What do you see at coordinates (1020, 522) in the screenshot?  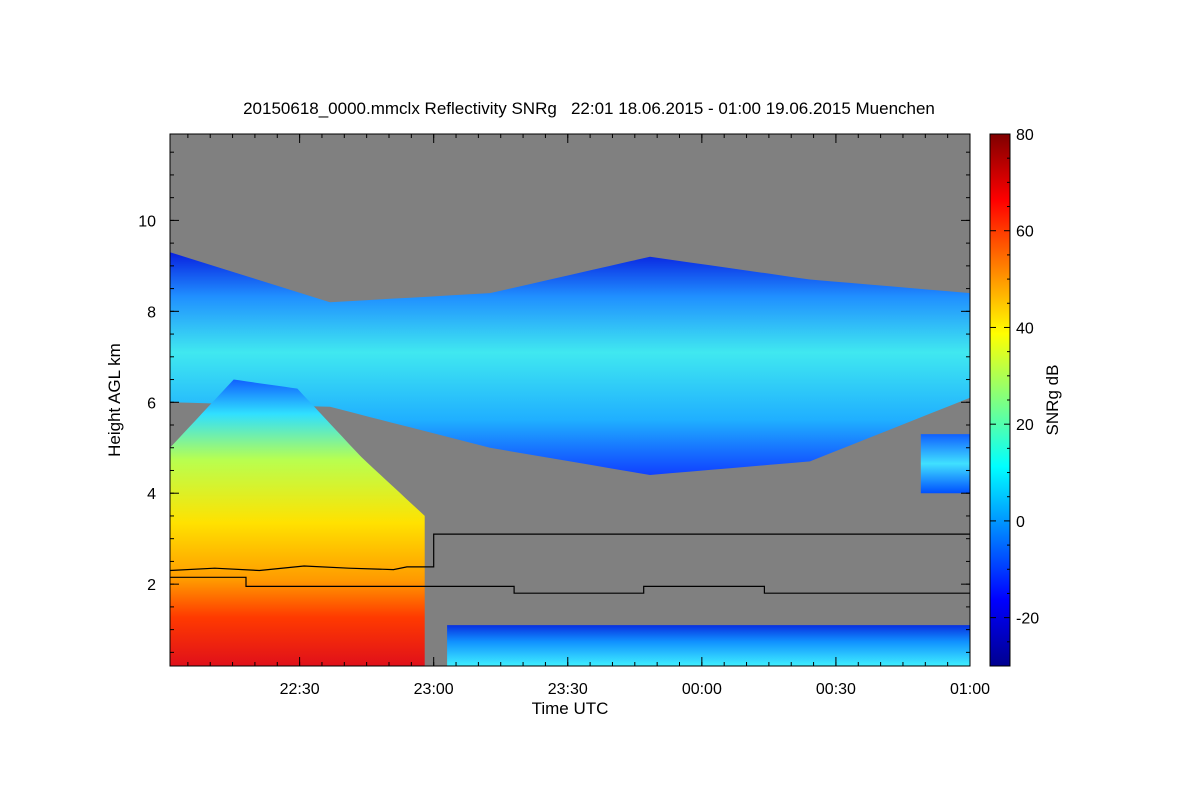 I see `colorbar-tick-label: 0` at bounding box center [1020, 522].